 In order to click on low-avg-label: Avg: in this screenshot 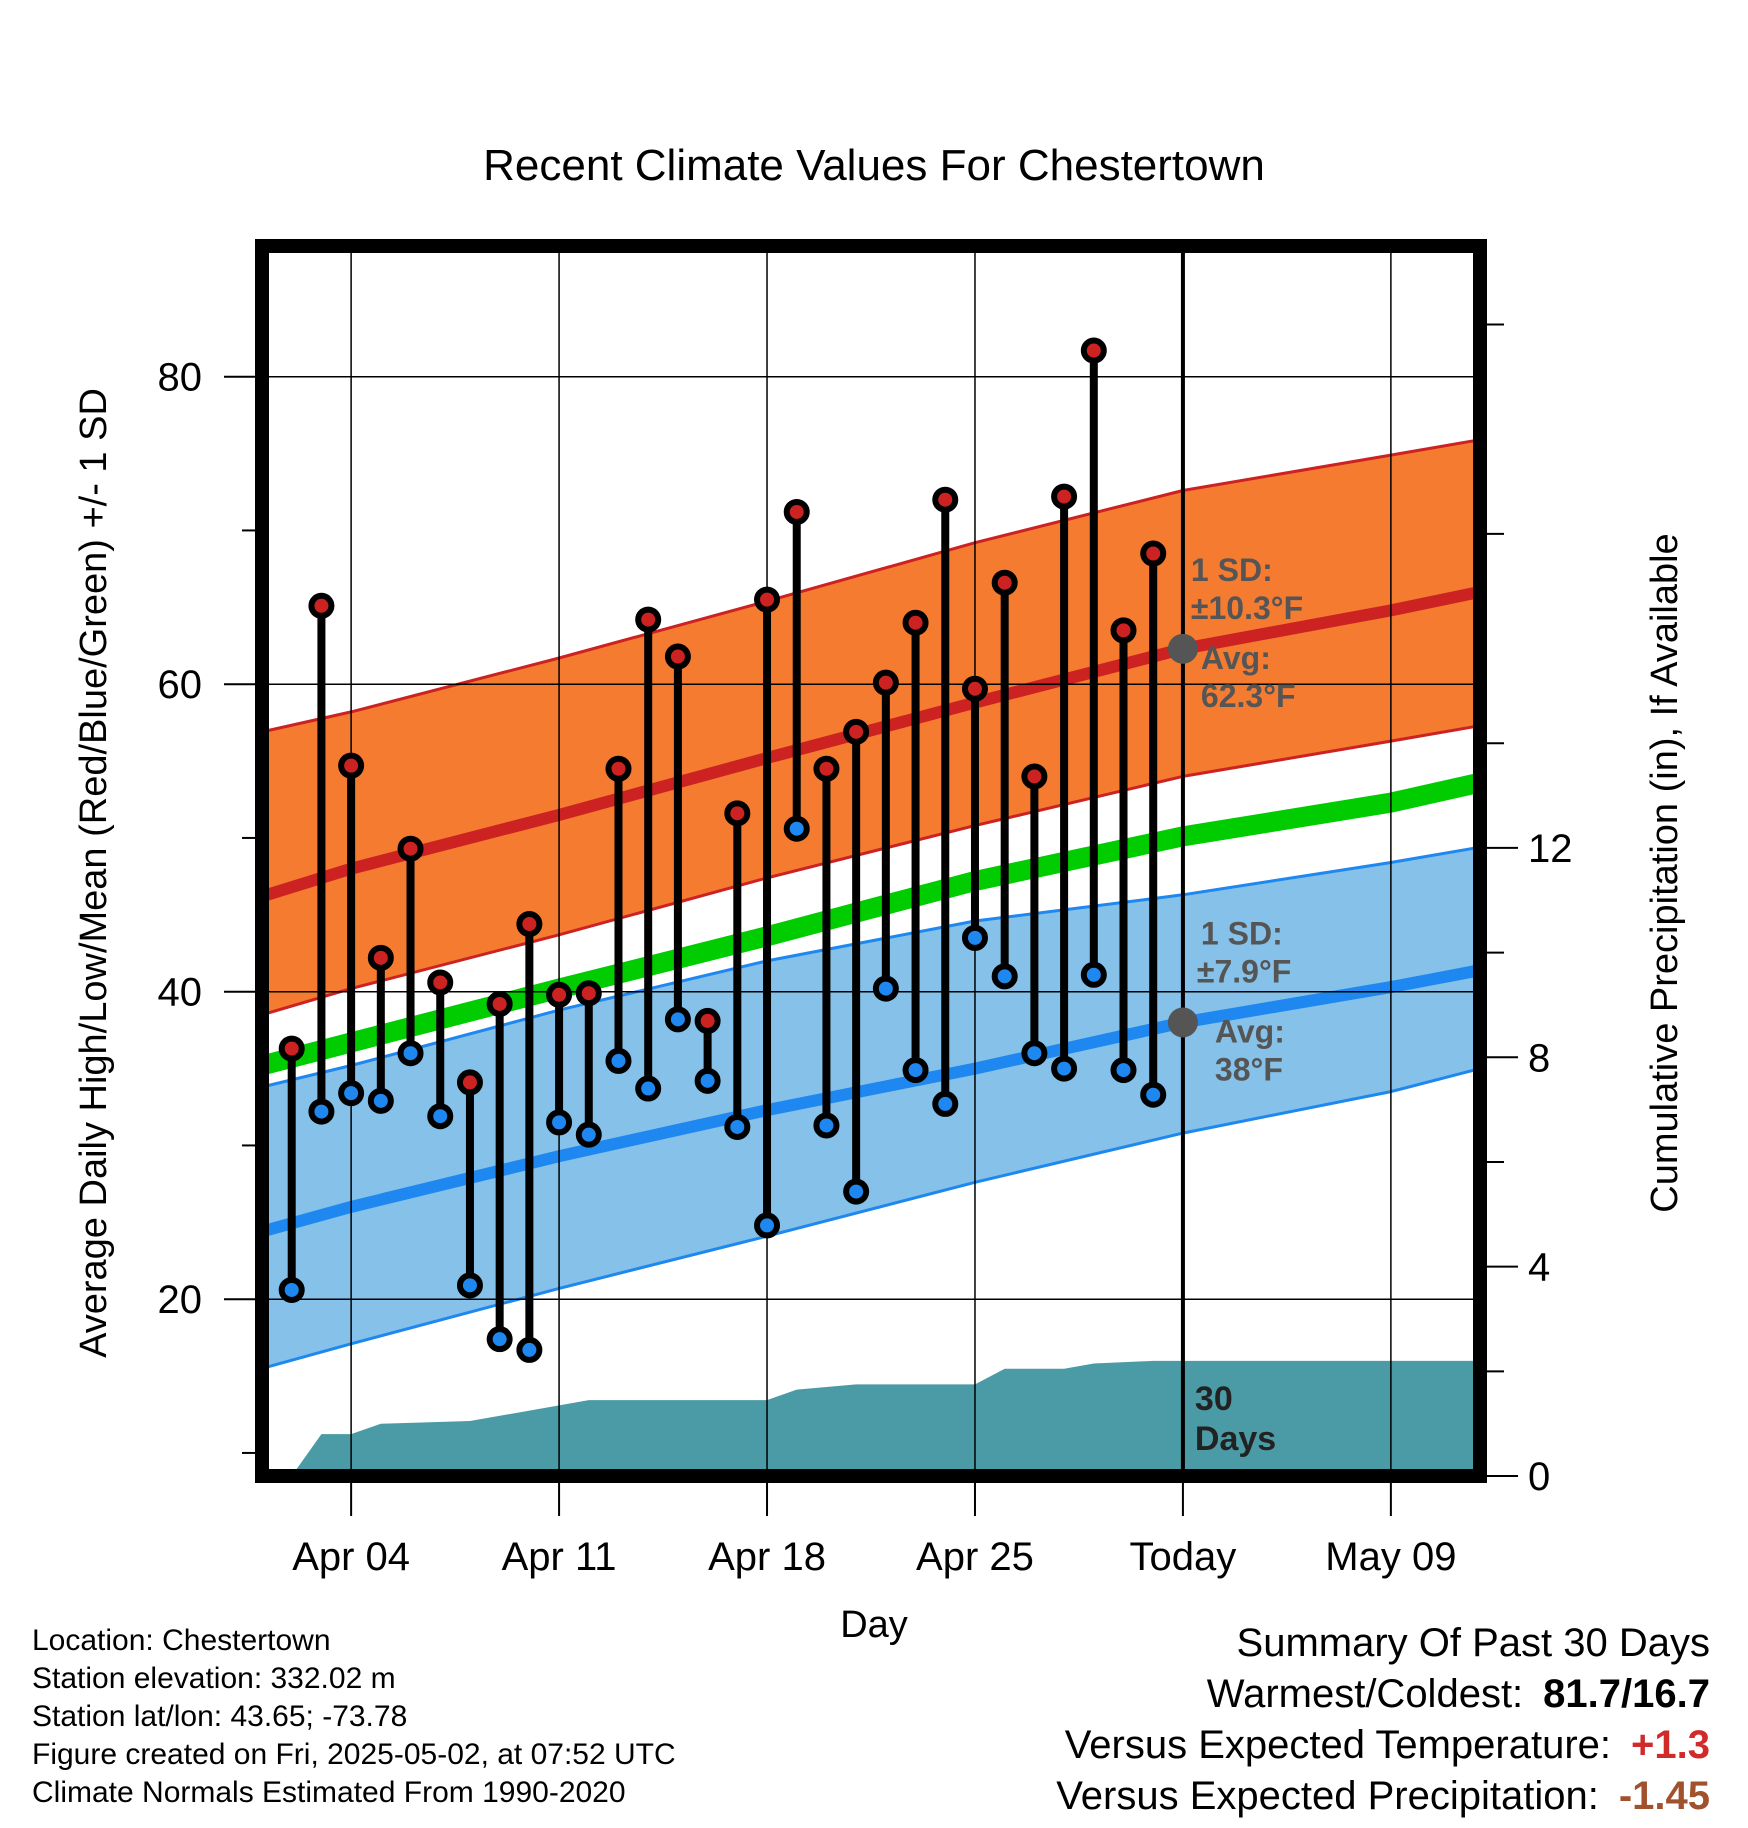, I will do `click(1250, 1031)`.